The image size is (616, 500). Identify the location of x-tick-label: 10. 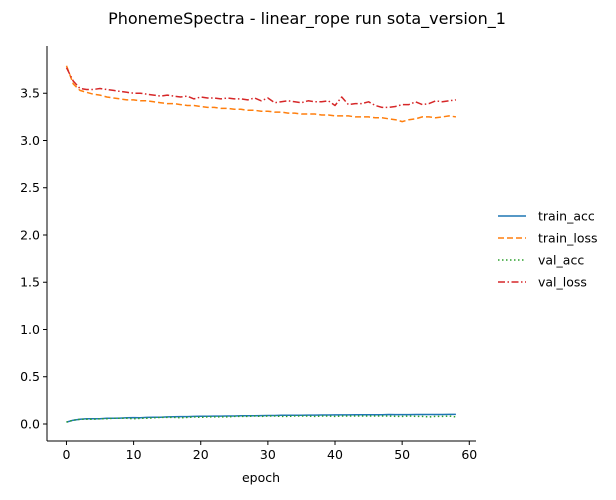
(134, 454).